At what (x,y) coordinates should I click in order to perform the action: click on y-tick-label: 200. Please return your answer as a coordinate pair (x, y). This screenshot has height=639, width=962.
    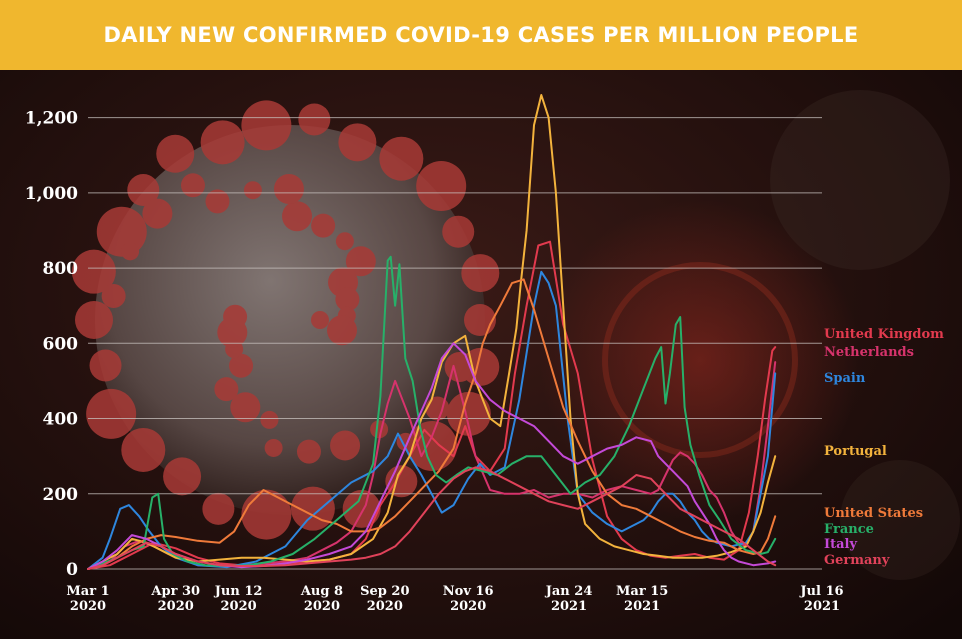
    Looking at the image, I should click on (61, 495).